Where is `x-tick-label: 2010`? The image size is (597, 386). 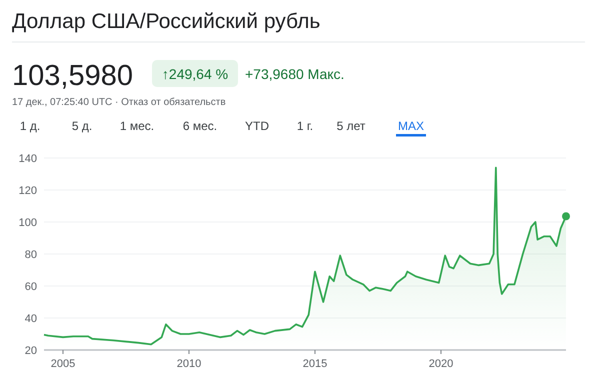
x-tick-label: 2010 is located at coordinates (189, 364).